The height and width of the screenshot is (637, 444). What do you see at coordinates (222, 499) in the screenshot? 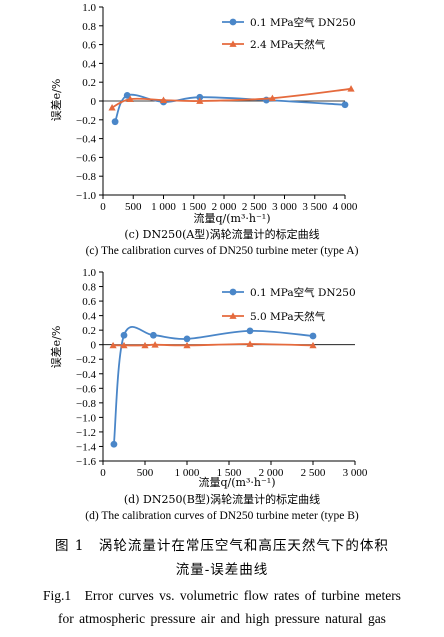
I see `subcaption-zh: (d) DN250(B型)涡轮流量计的标定曲线` at bounding box center [222, 499].